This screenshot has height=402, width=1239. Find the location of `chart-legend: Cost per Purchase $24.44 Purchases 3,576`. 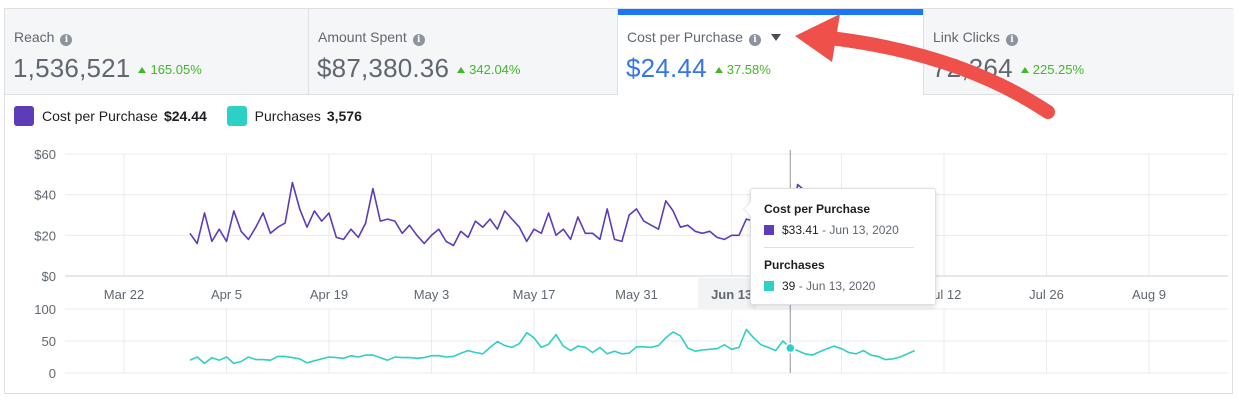

chart-legend: Cost per Purchase $24.44 Purchases 3,576 is located at coordinates (196, 116).